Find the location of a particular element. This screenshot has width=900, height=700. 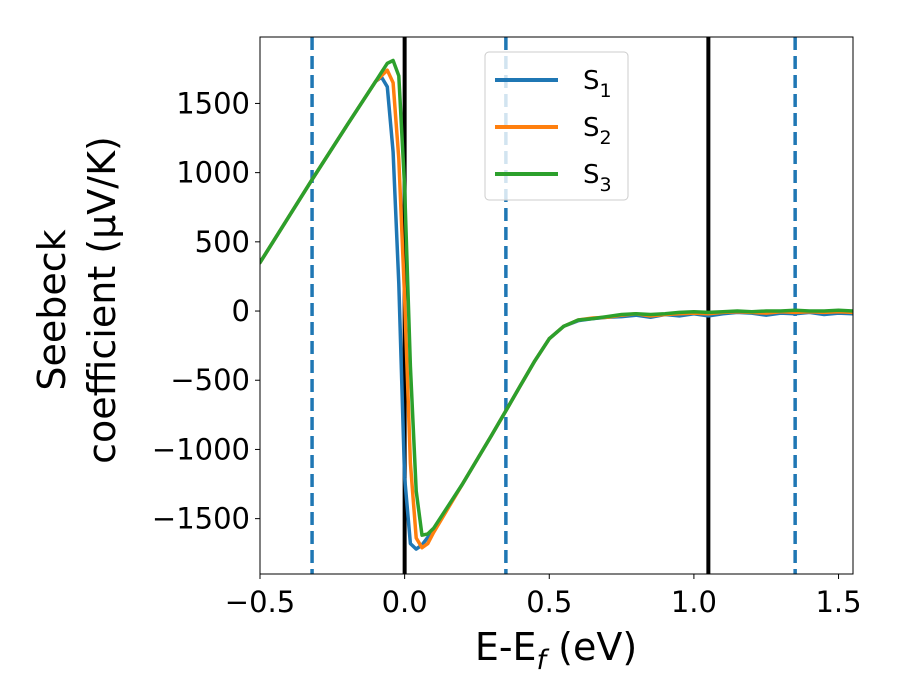

x-tick-label: 0.0 is located at coordinates (405, 602).